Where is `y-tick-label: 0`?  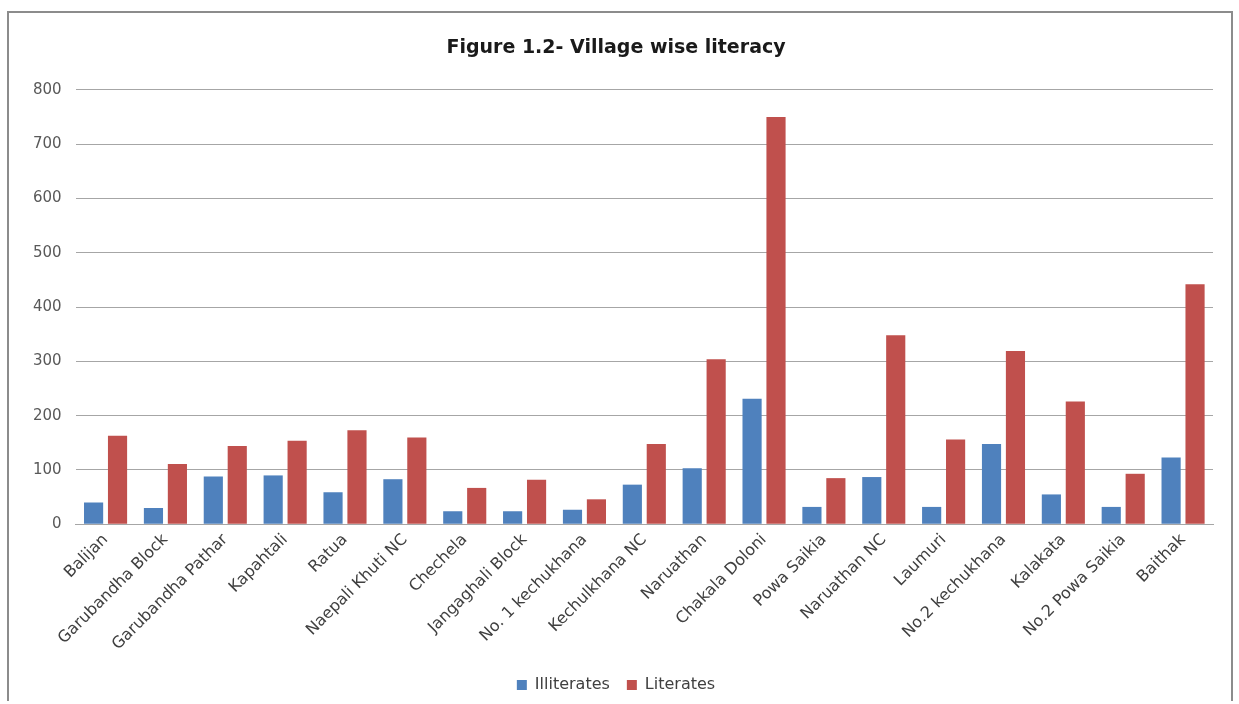
y-tick-label: 0 is located at coordinates (57, 523).